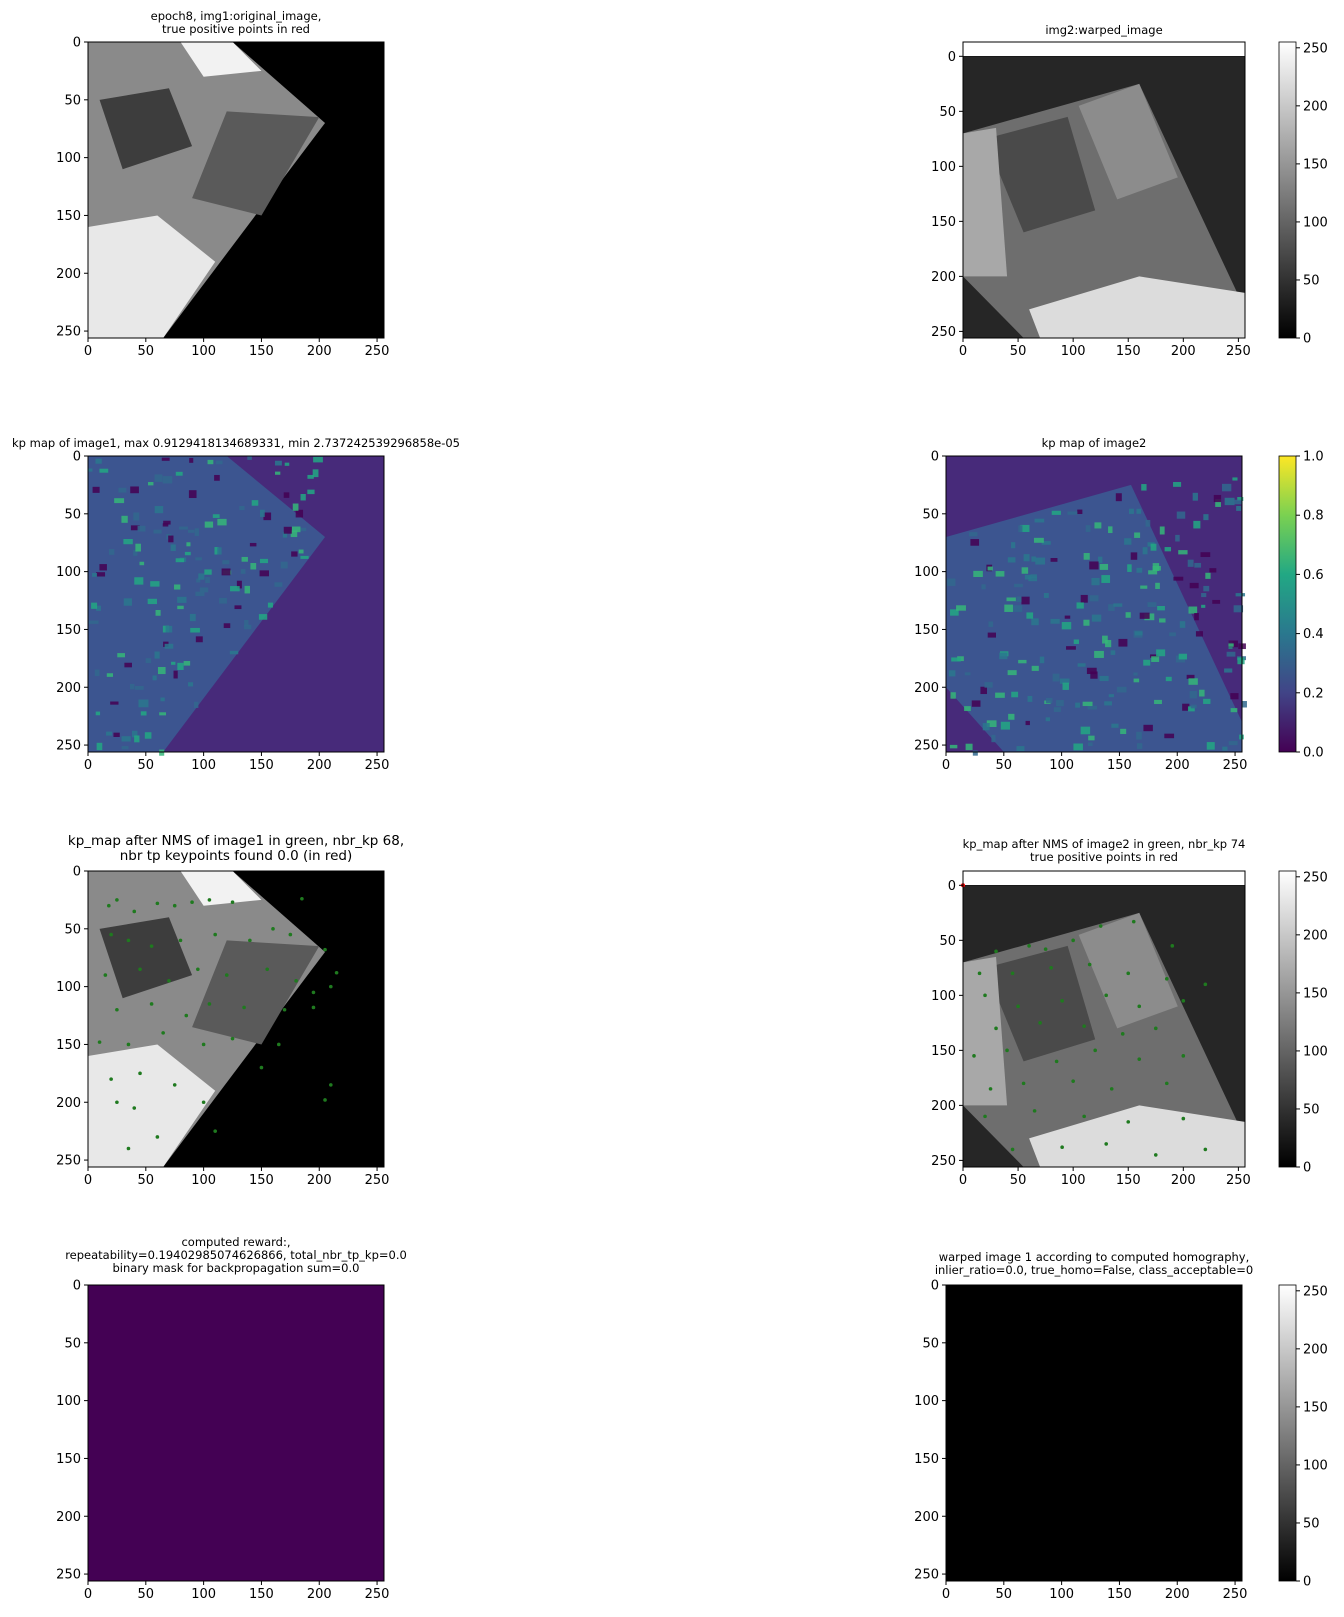 This screenshot has height=1617, width=1344. What do you see at coordinates (963, 1180) in the screenshot?
I see `x-tick-label: 0` at bounding box center [963, 1180].